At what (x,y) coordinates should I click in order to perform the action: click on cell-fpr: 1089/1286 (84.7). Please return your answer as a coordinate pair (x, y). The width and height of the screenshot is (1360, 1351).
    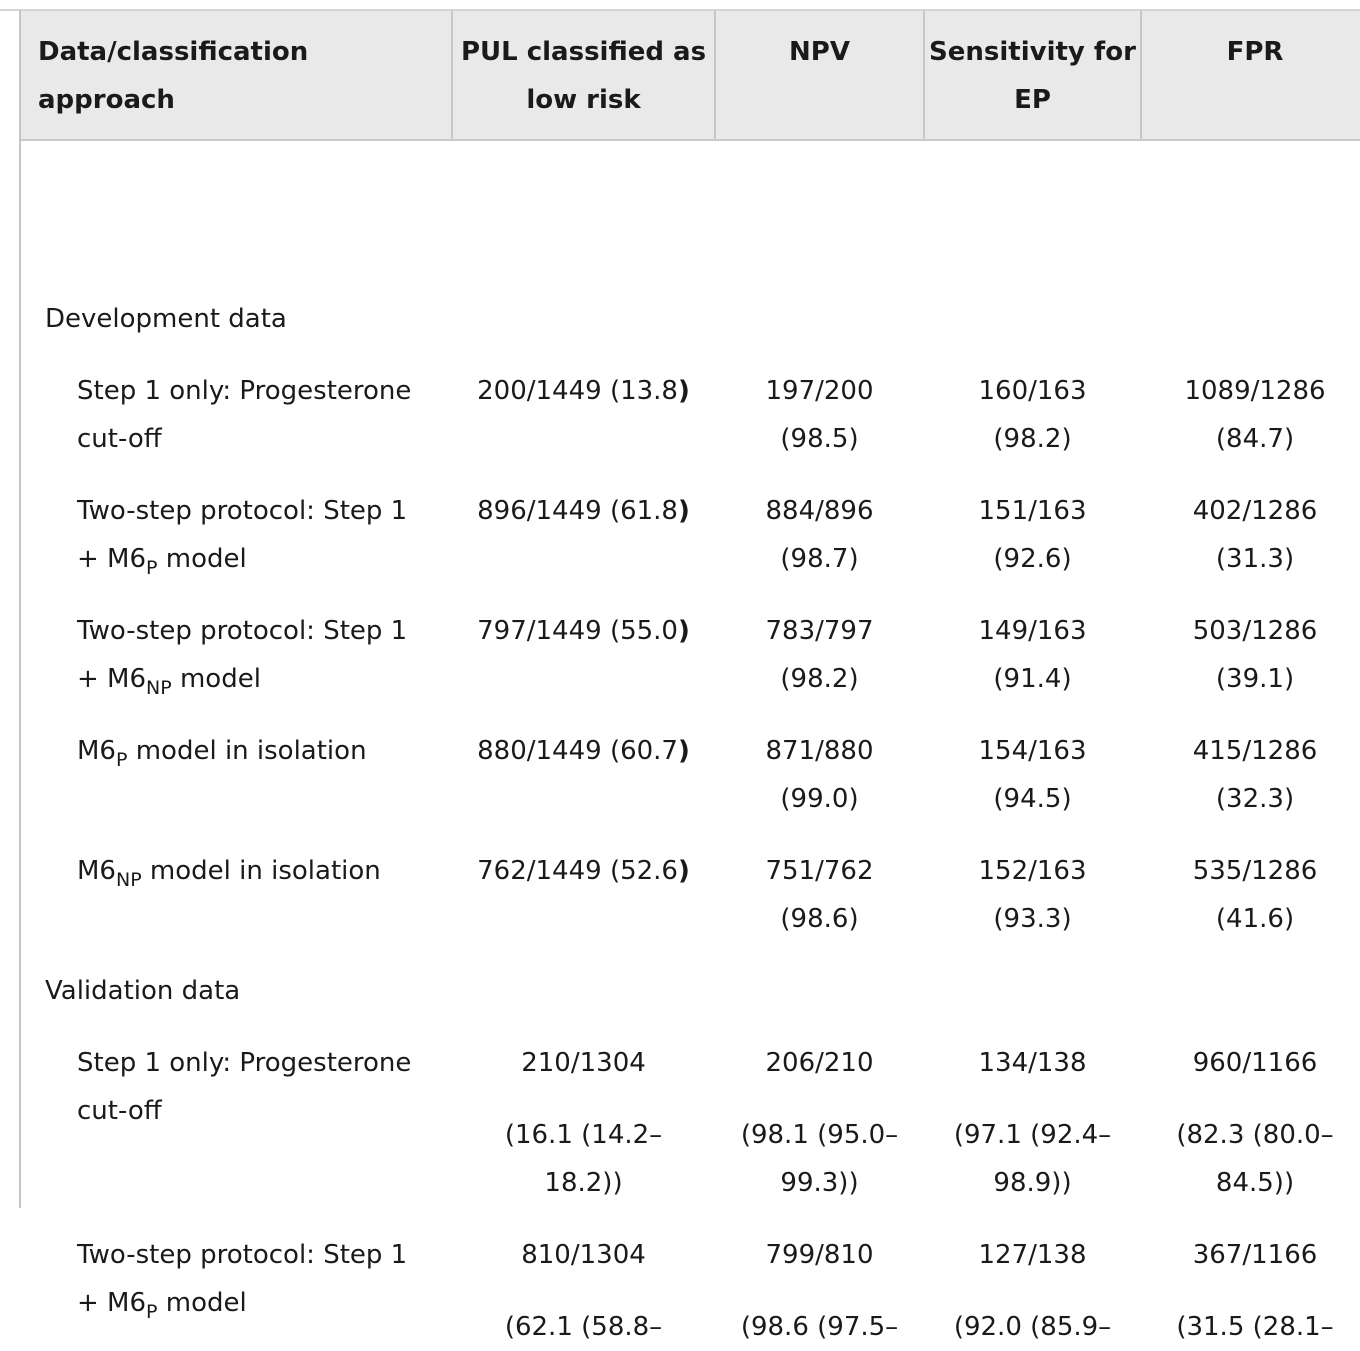
    Looking at the image, I should click on (1251, 415).